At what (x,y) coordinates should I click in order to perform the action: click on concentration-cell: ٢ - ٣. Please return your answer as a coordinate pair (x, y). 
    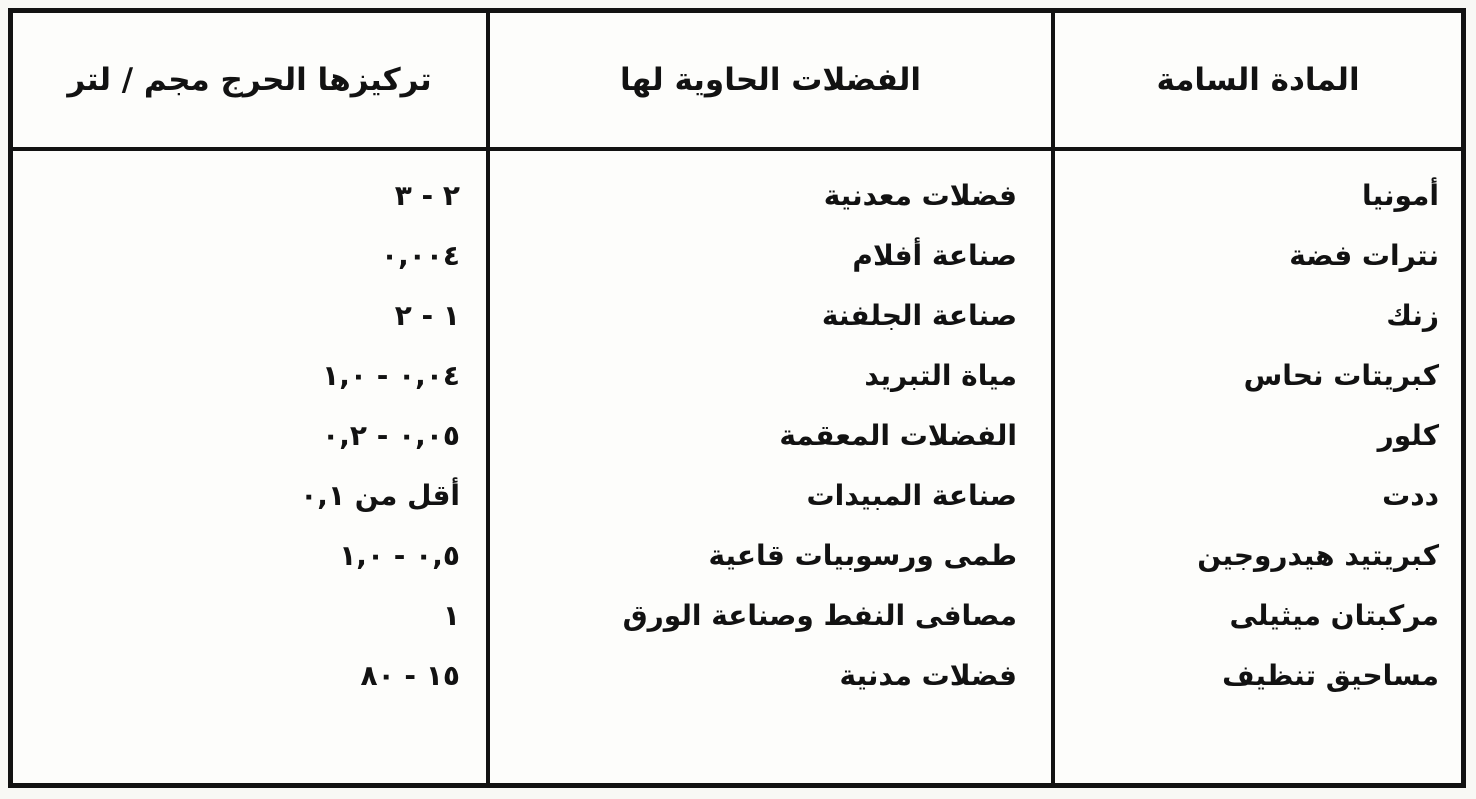
    Looking at the image, I should click on (427, 195).